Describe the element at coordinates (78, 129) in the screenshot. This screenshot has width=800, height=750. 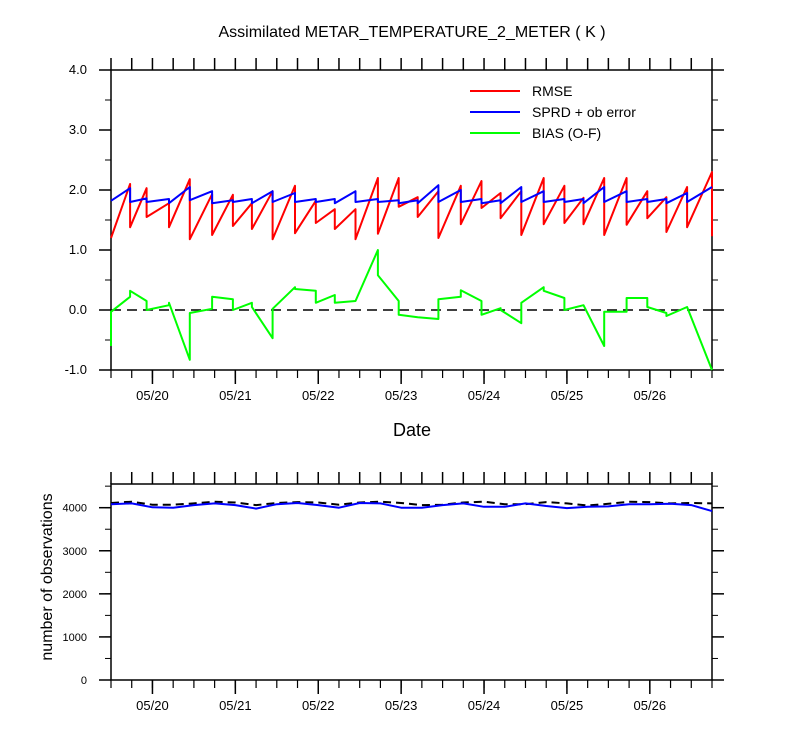
I see `y-tick-label: 3.0` at that location.